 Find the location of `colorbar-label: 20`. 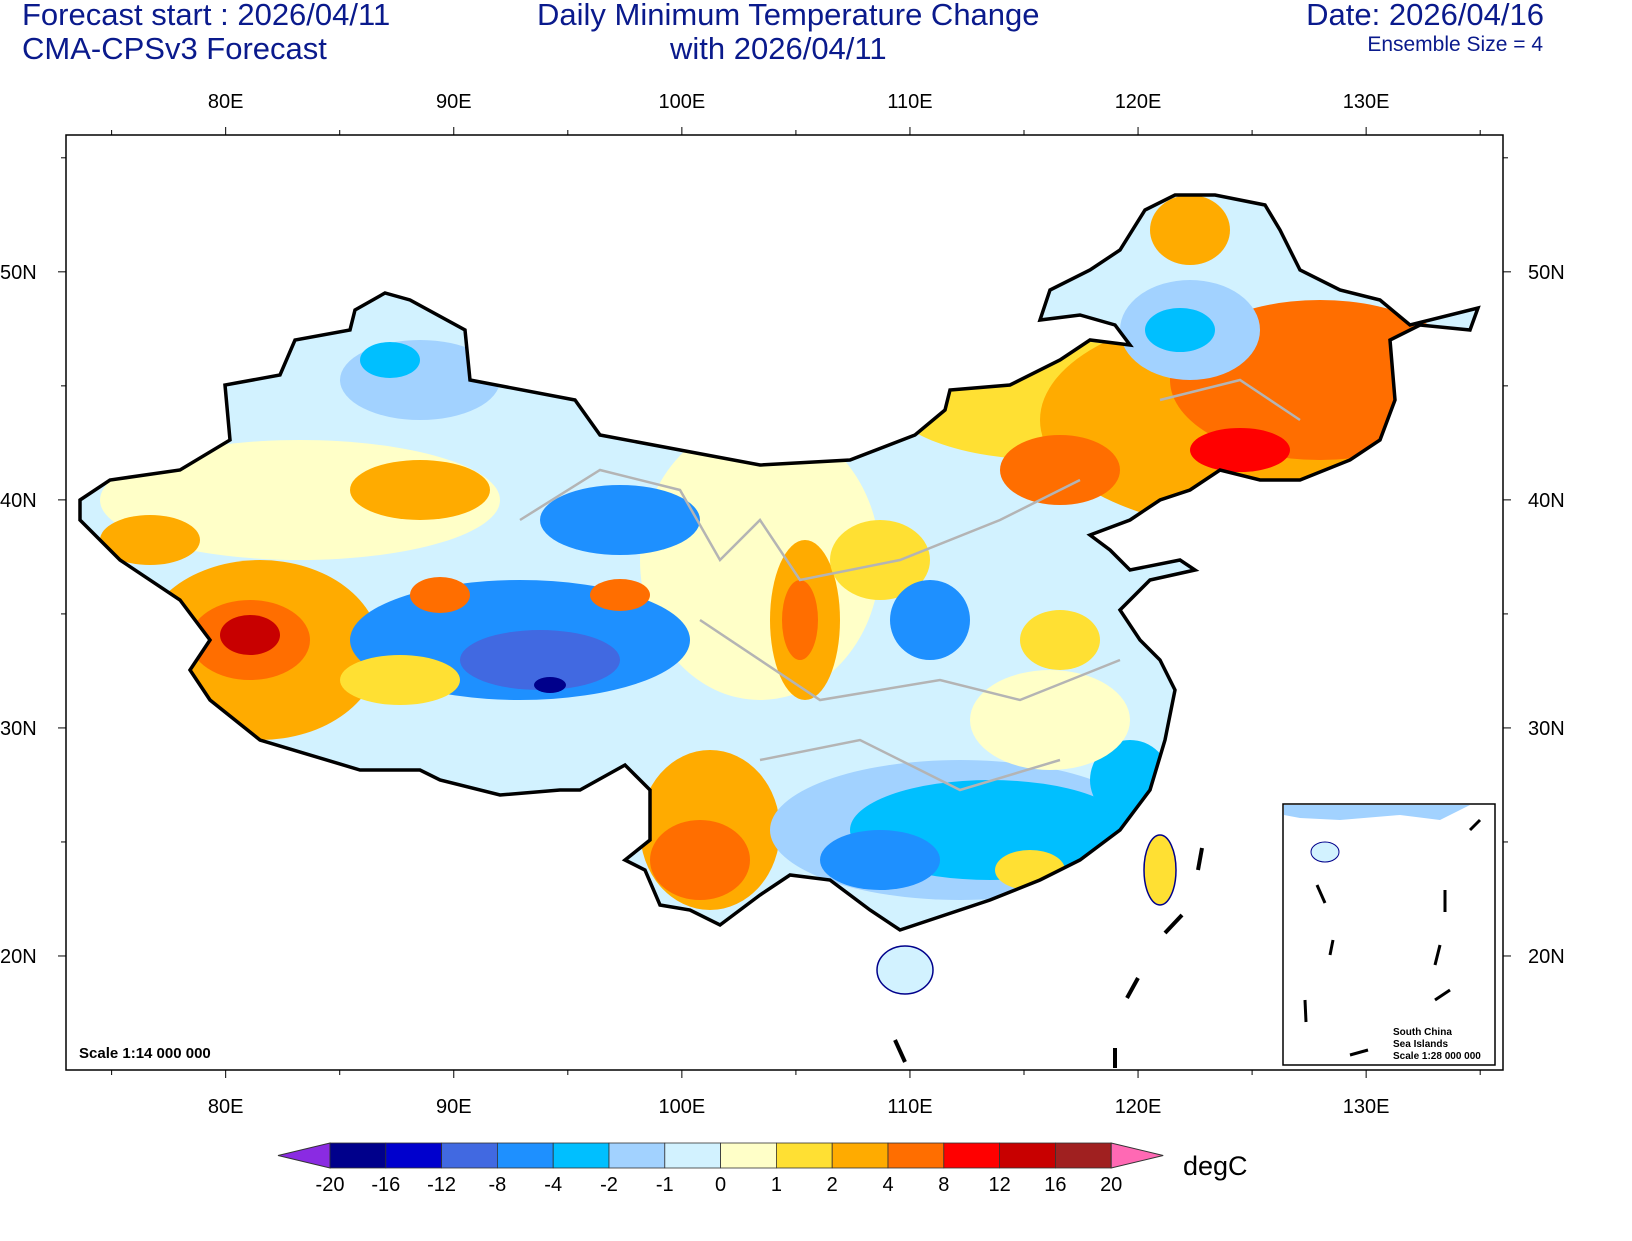

colorbar-label: 20 is located at coordinates (1111, 1185).